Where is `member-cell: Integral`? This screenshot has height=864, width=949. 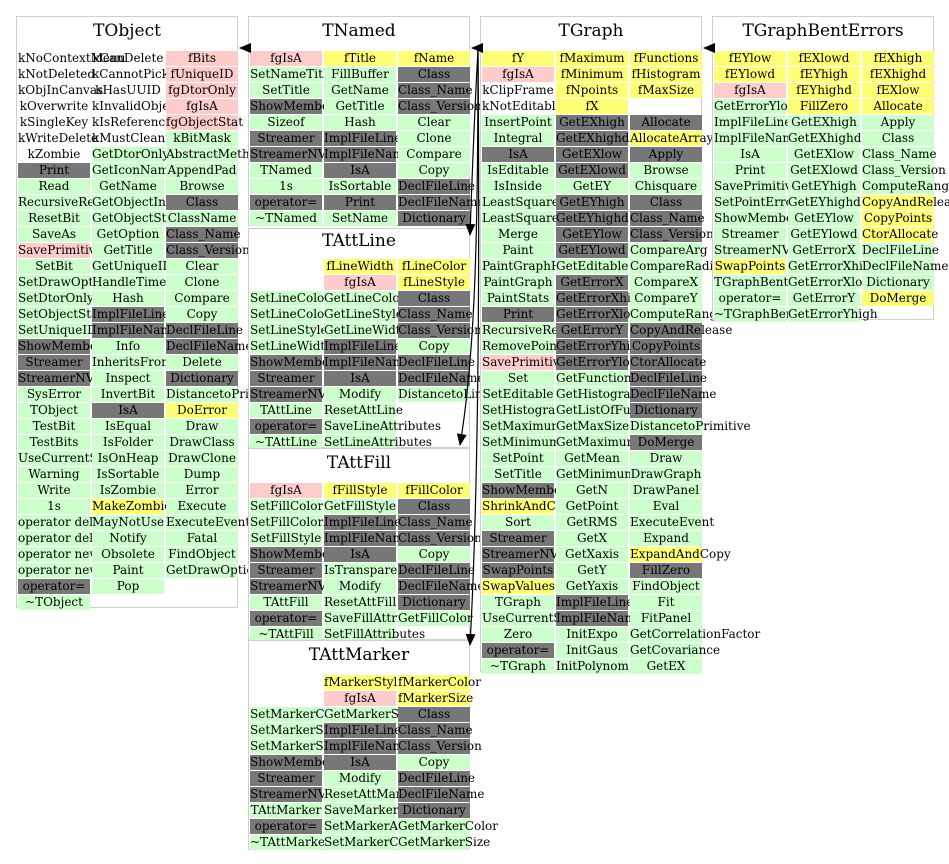 member-cell: Integral is located at coordinates (518, 138).